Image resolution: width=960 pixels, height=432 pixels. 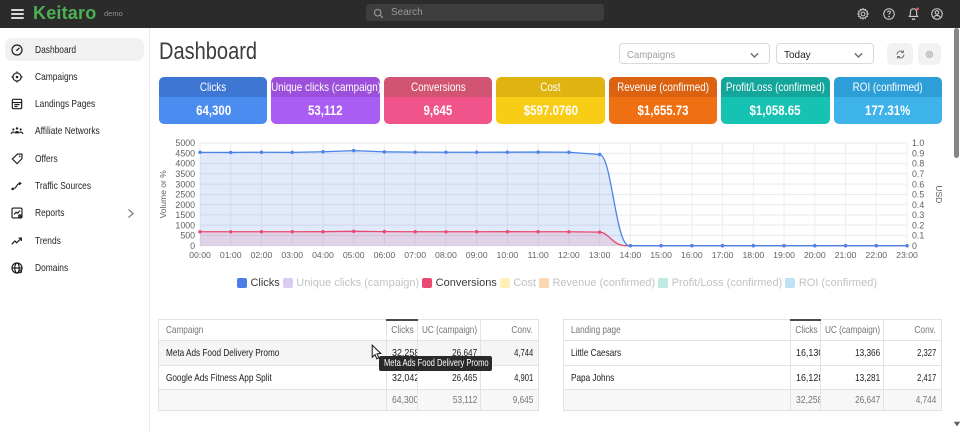 What do you see at coordinates (262, 255) in the screenshot?
I see `svg-text: 02:00` at bounding box center [262, 255].